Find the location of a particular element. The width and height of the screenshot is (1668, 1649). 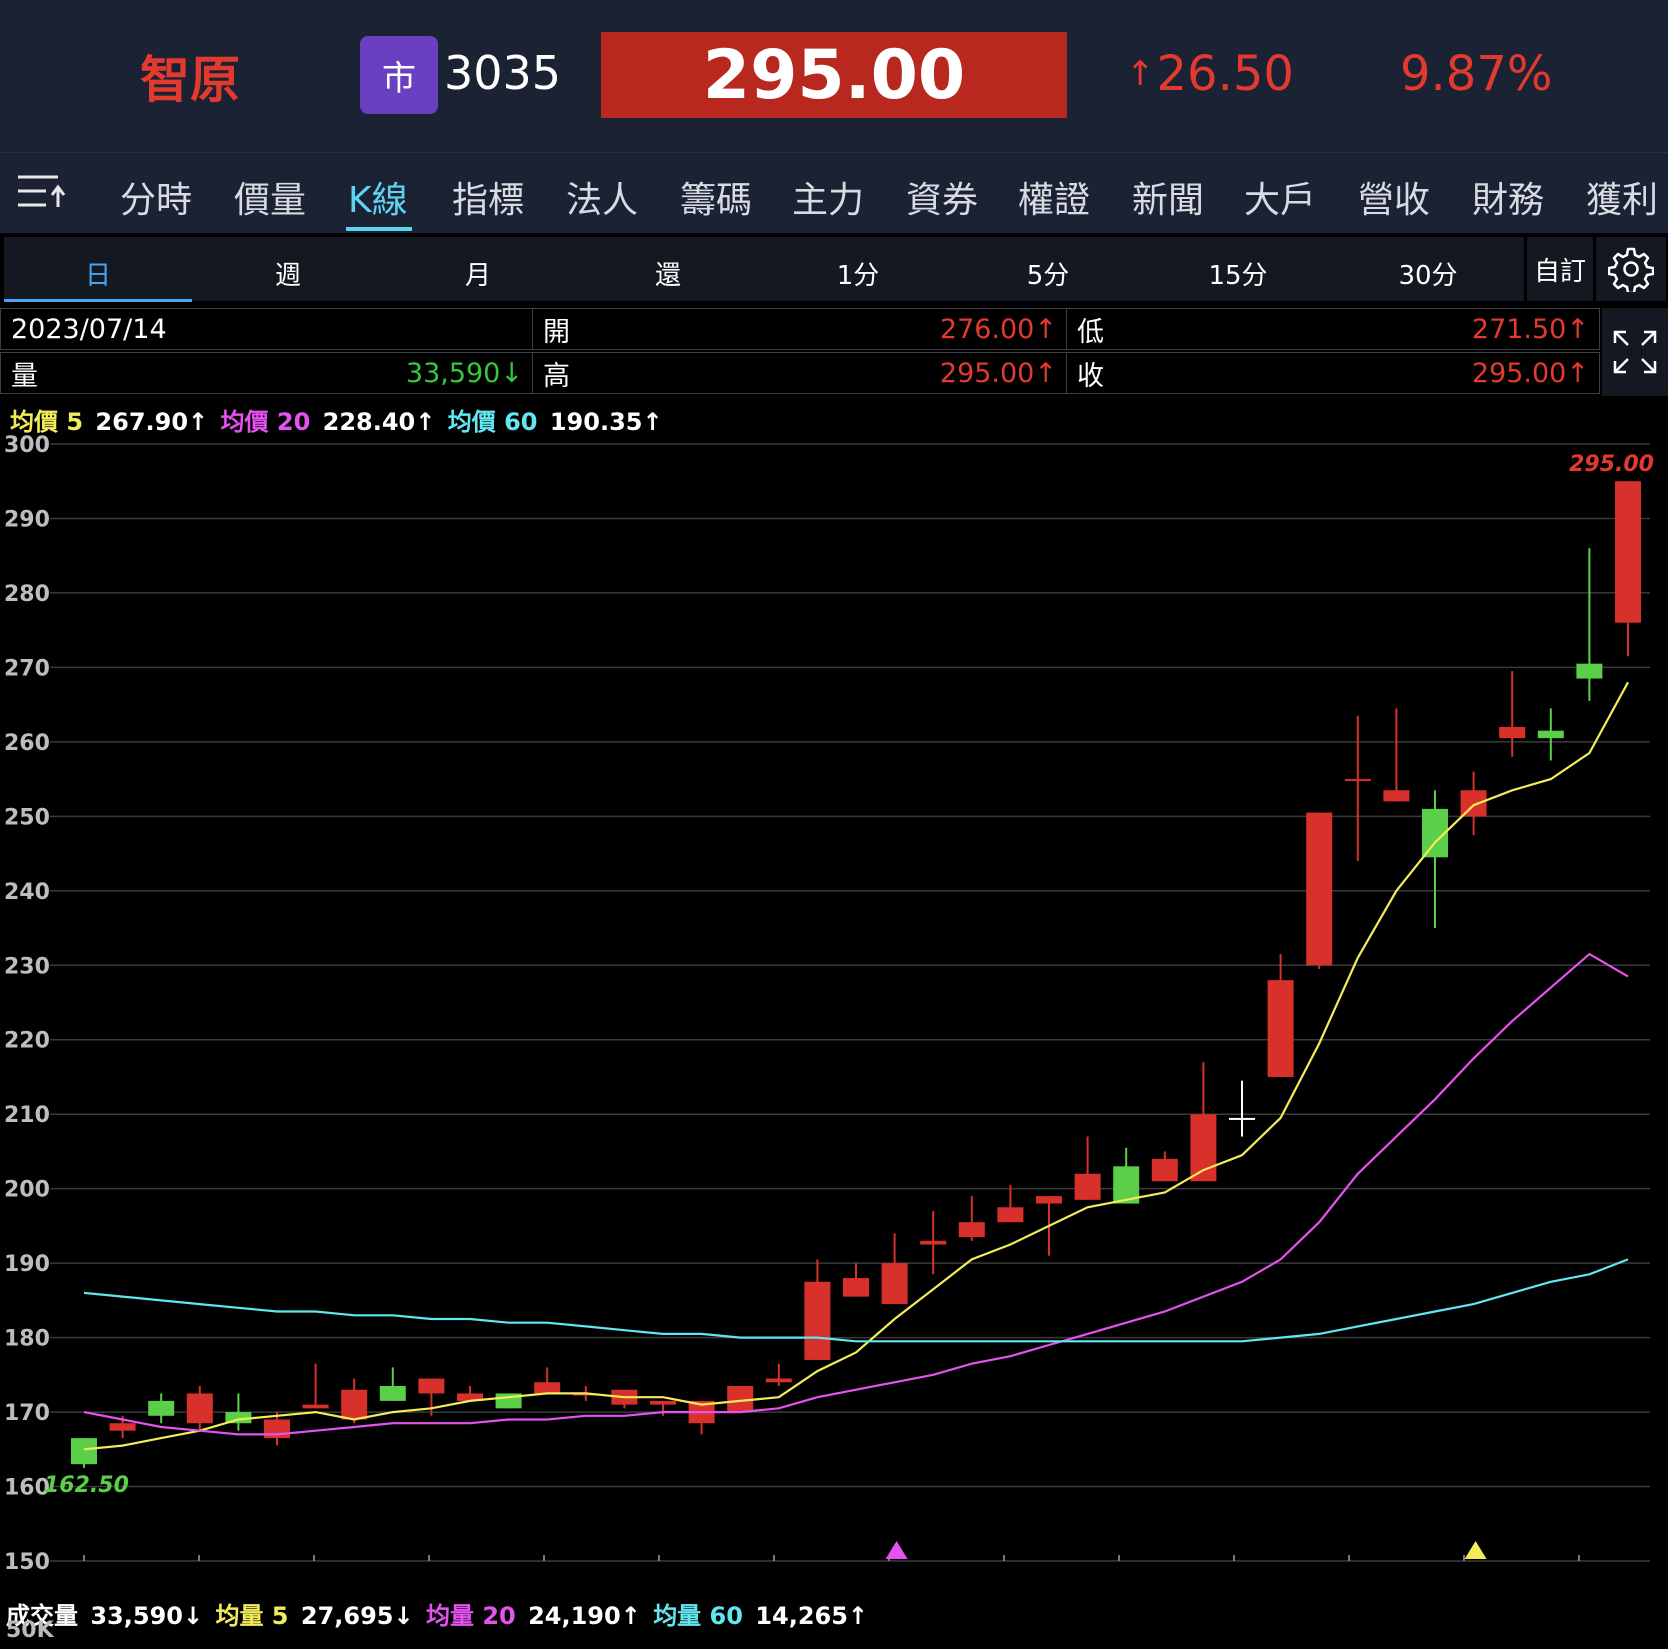

up-arrow-icon: ↑ is located at coordinates (1140, 74).